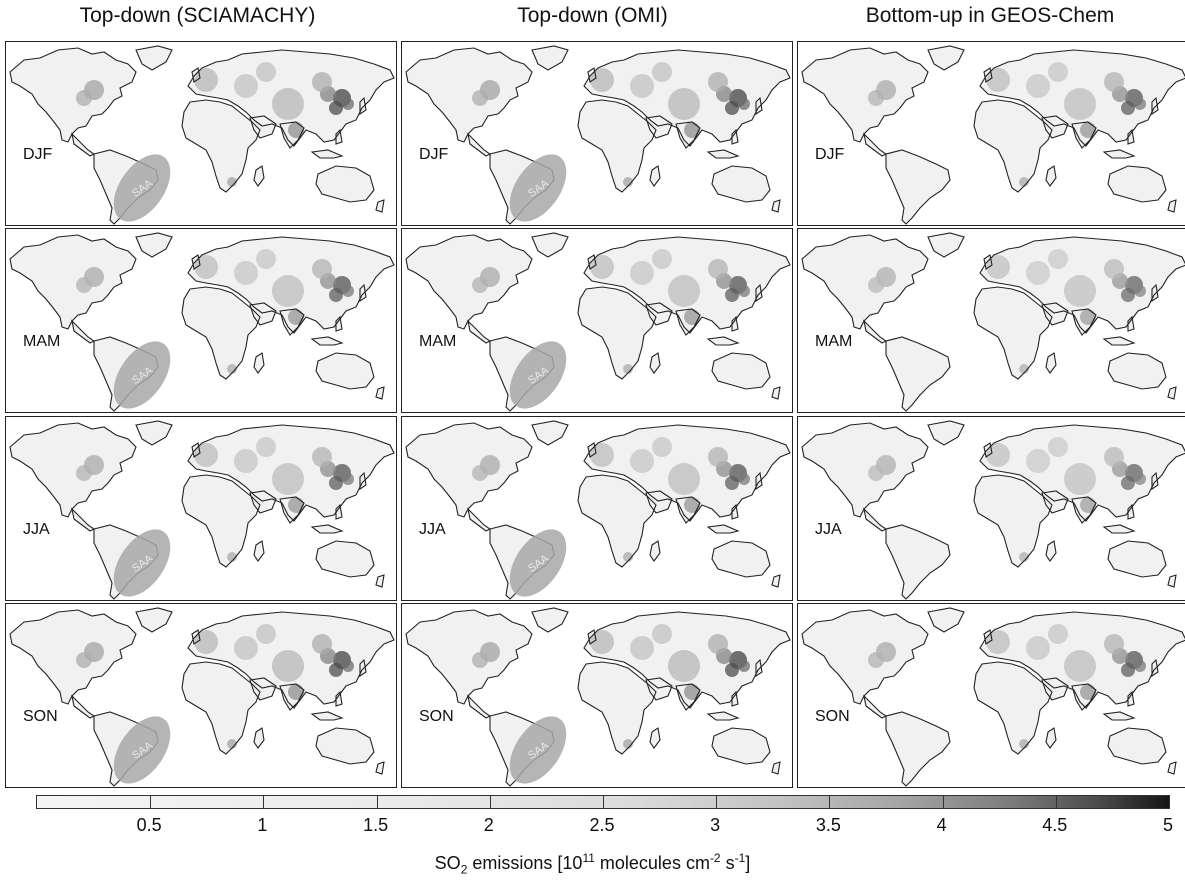 This screenshot has width=1185, height=884. Describe the element at coordinates (588, 858) in the screenshot. I see `label-exp-11: 11` at that location.